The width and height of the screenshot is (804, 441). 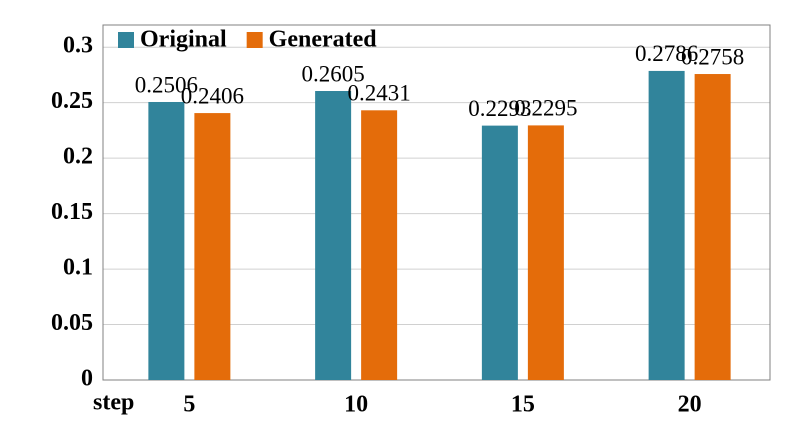 What do you see at coordinates (523, 405) in the screenshot?
I see `x-tick-label: 15` at bounding box center [523, 405].